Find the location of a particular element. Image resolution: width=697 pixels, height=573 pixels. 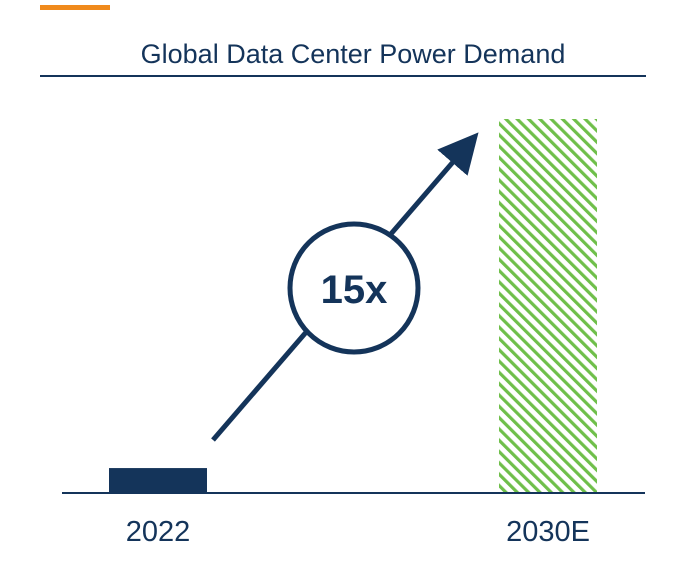

multiplier-label: 15x is located at coordinates (354, 290).